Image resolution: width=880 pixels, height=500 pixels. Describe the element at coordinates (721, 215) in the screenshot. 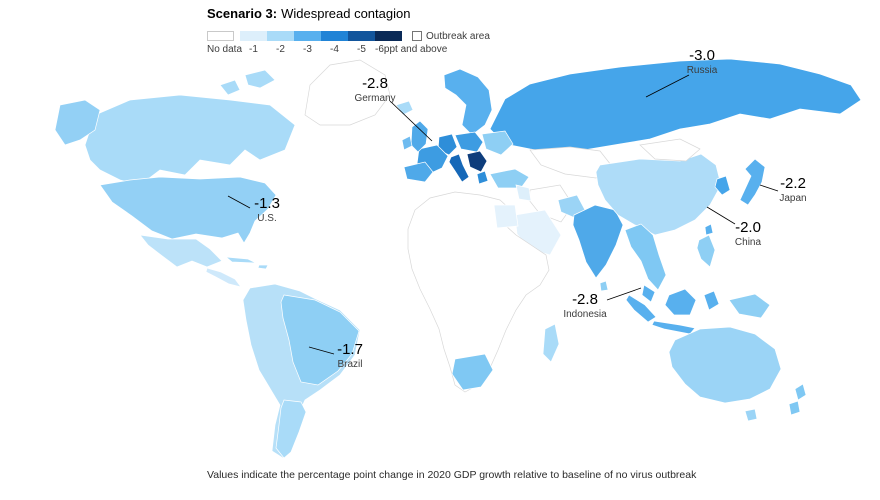

I see `callout-line-china` at that location.